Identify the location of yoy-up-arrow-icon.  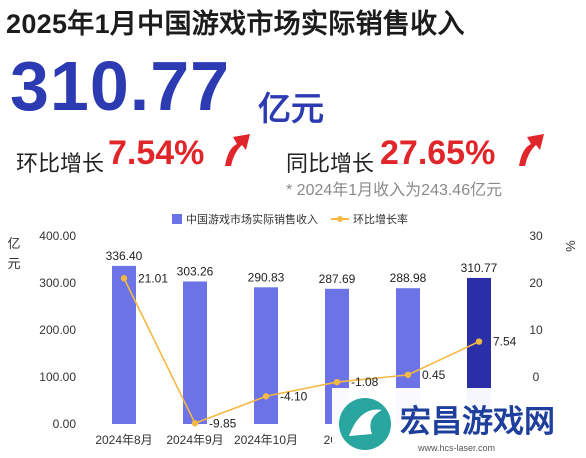
(531, 150).